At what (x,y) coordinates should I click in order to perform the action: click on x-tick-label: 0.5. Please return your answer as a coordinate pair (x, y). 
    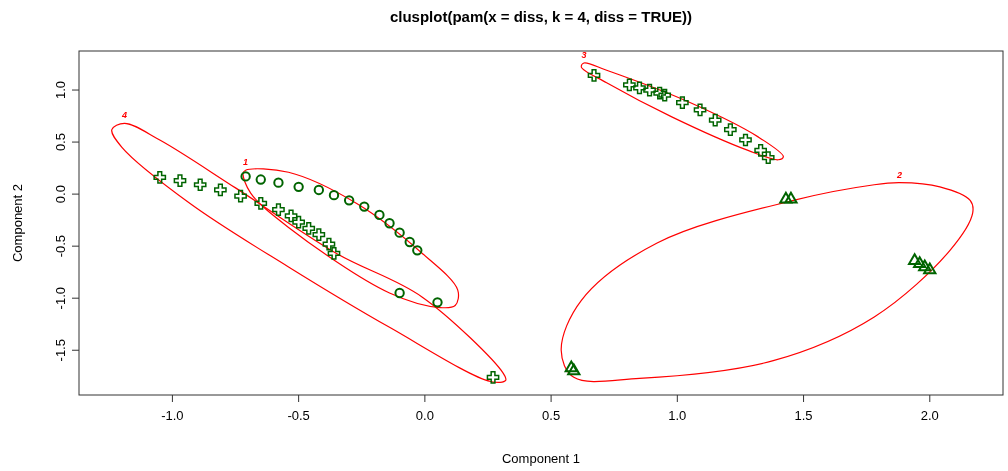
    Looking at the image, I should click on (551, 415).